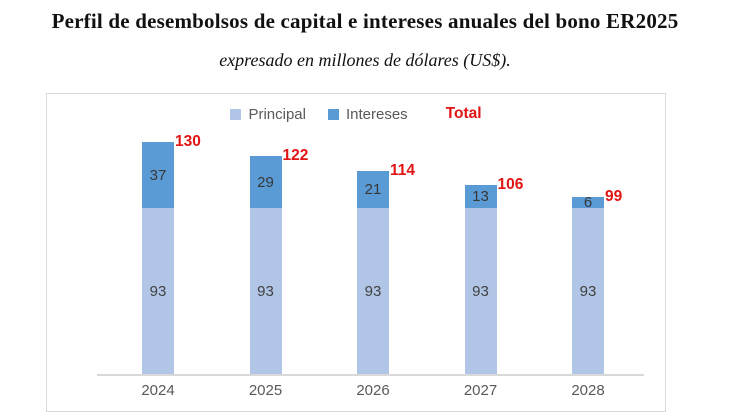 The width and height of the screenshot is (730, 419). Describe the element at coordinates (365, 60) in the screenshot. I see `chart-subtitle: expresado en millones de dólares (US$).` at that location.